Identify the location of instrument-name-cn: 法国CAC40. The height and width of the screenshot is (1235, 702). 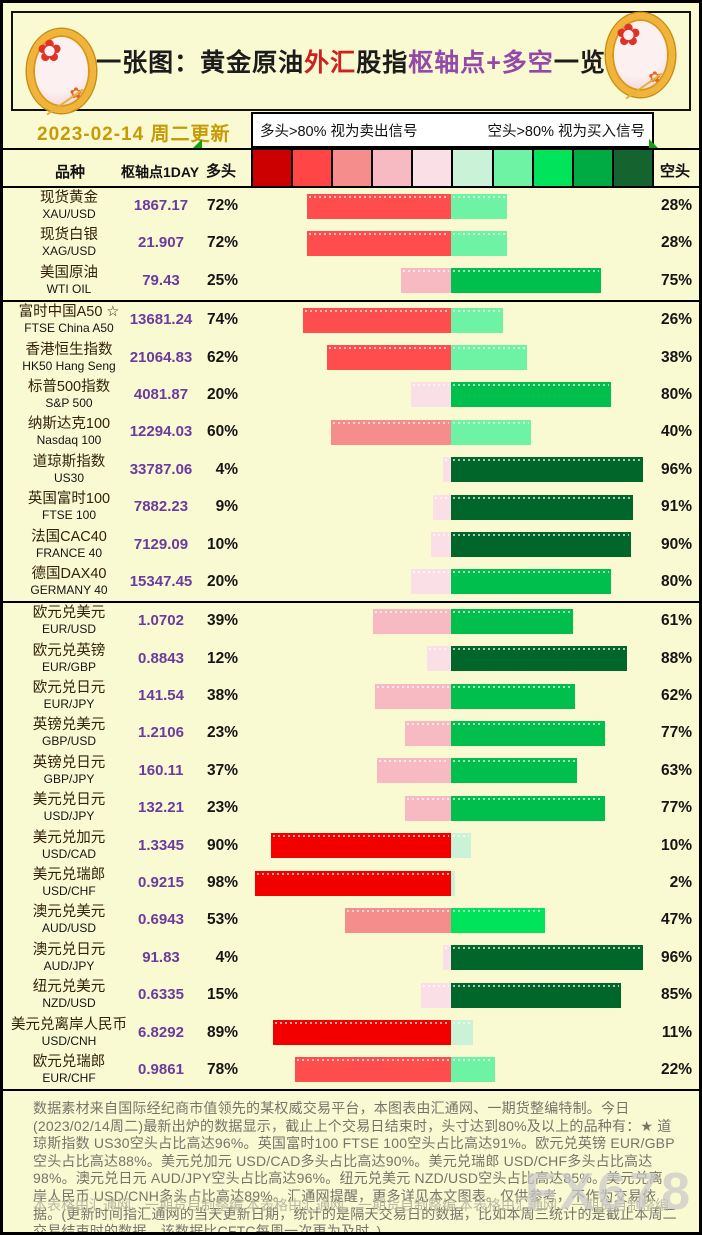
(69, 536).